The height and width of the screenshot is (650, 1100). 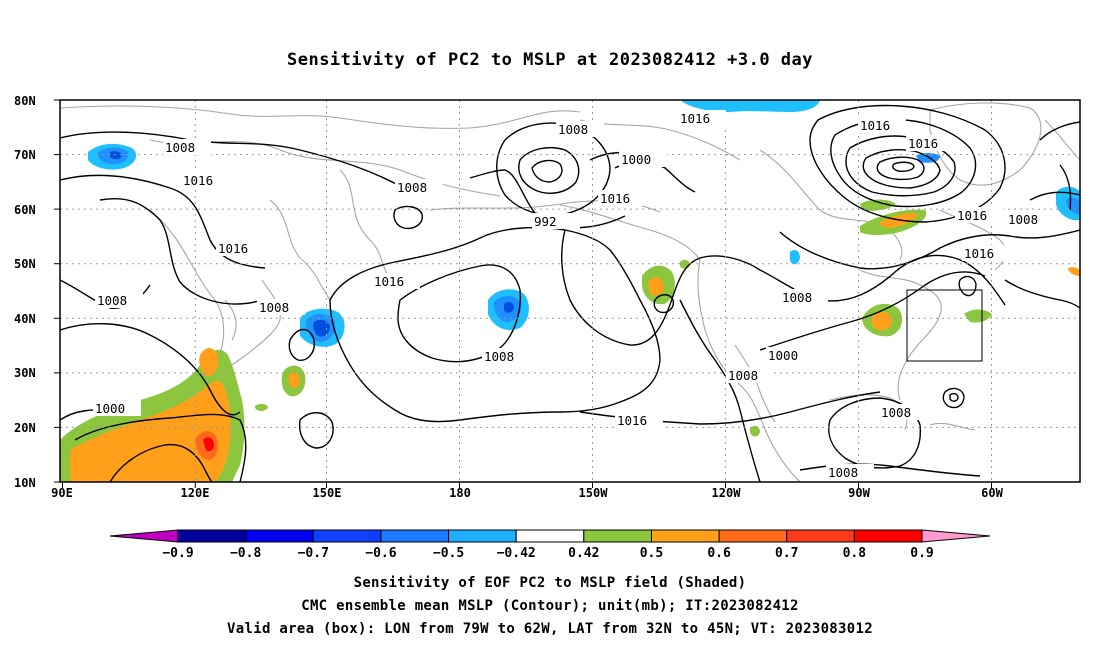 I want to click on contour-label-22: 1000, so click(x=790, y=355).